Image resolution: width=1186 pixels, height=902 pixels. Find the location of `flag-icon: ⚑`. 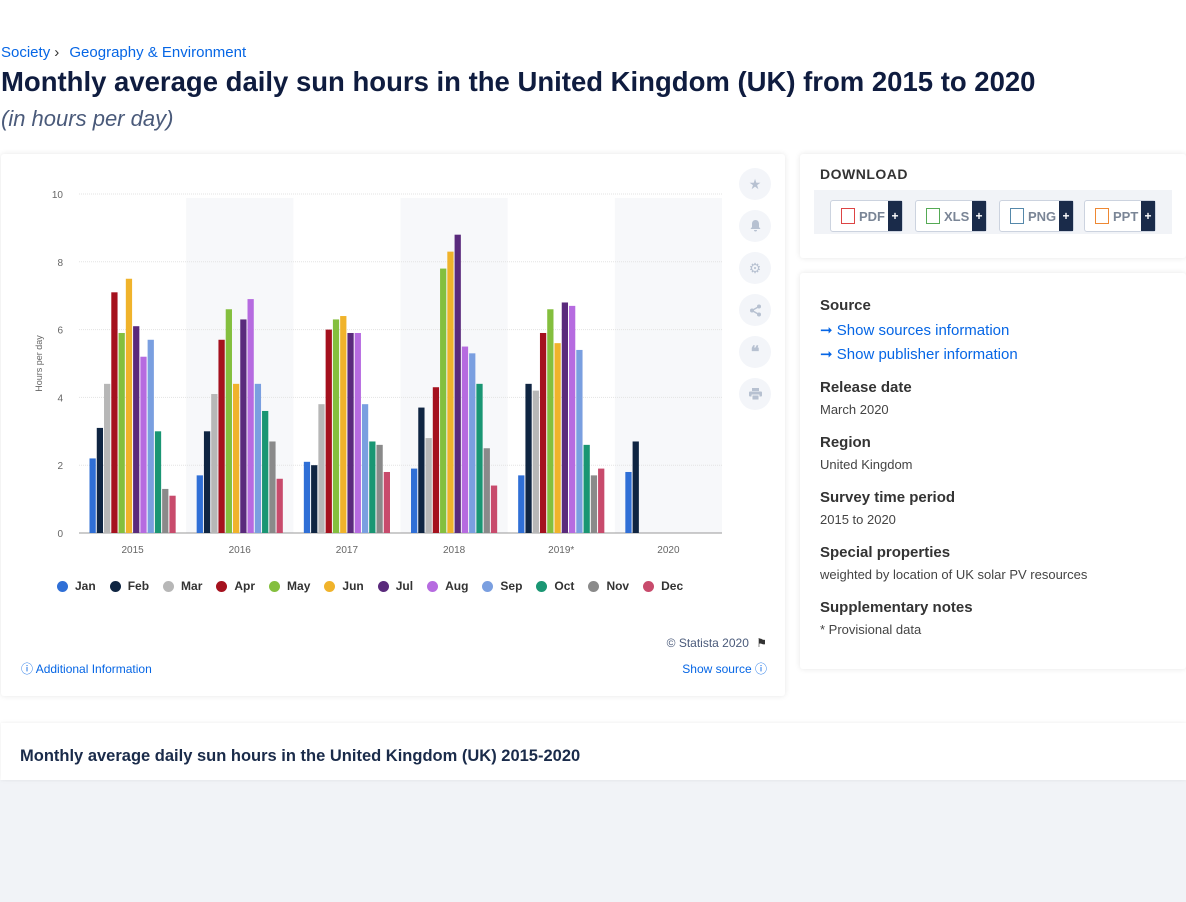

flag-icon: ⚑ is located at coordinates (761, 643).